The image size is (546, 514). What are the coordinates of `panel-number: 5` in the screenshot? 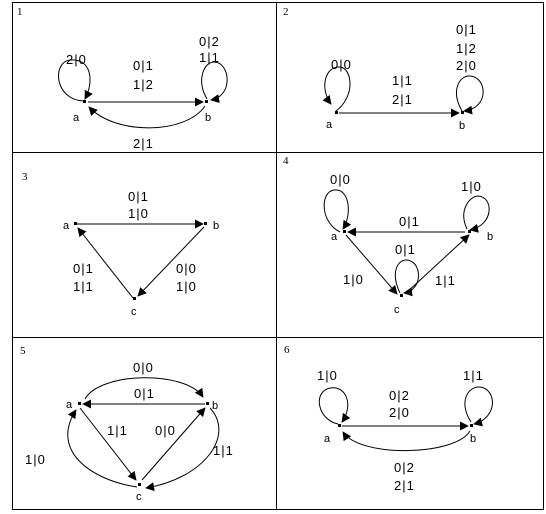 It's located at (23, 351).